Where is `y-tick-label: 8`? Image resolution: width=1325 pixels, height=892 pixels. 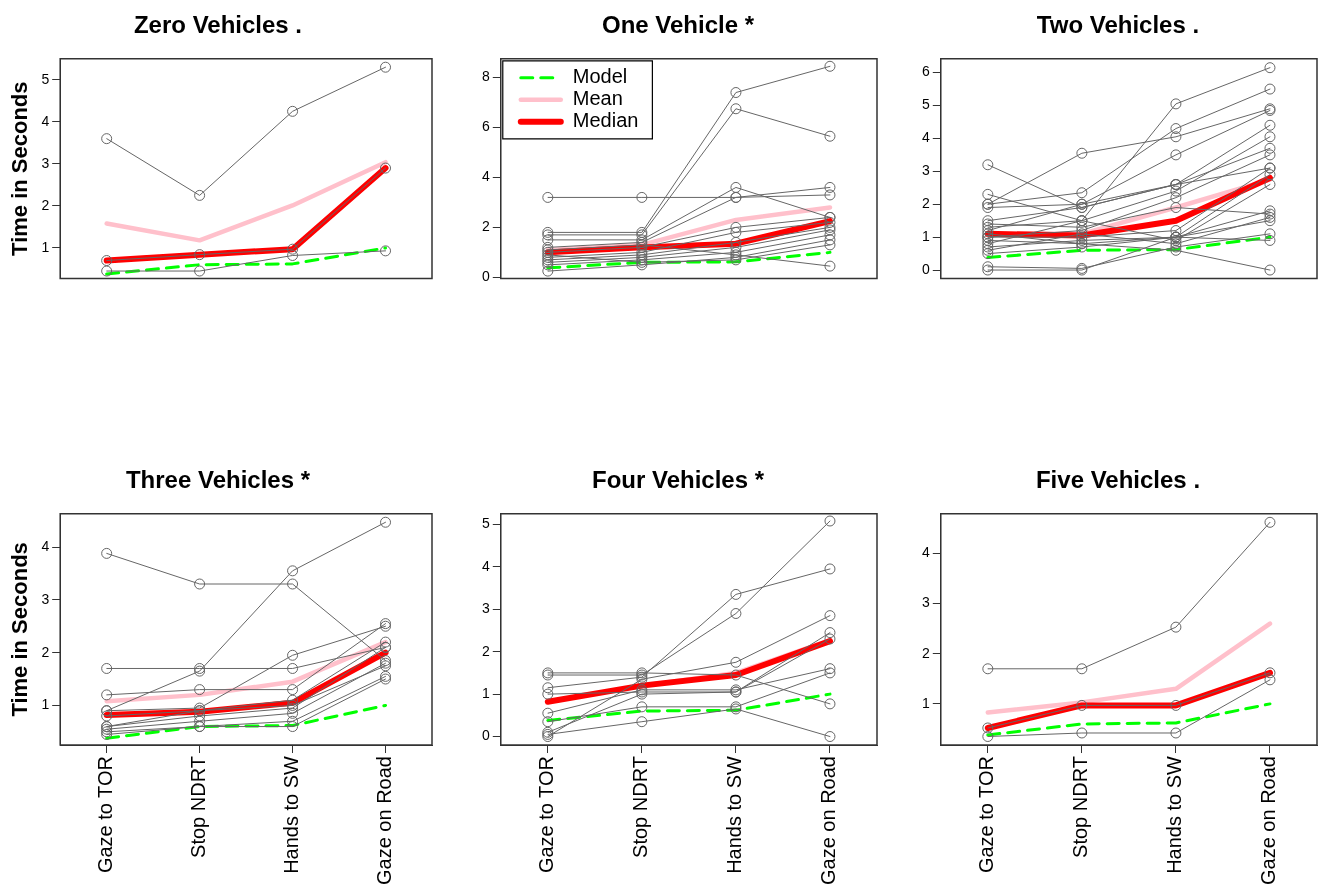
y-tick-label: 8 is located at coordinates (485, 76).